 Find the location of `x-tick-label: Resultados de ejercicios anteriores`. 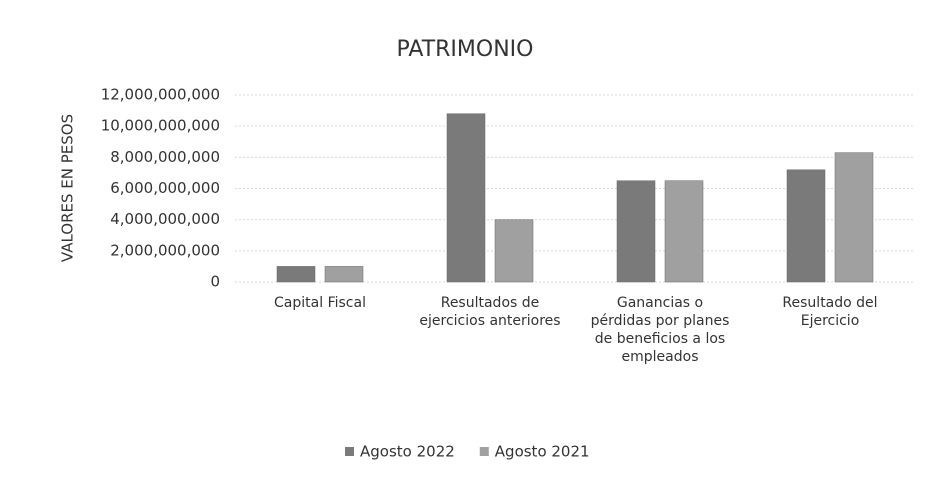

x-tick-label: Resultados de ejercicios anteriores is located at coordinates (490, 312).